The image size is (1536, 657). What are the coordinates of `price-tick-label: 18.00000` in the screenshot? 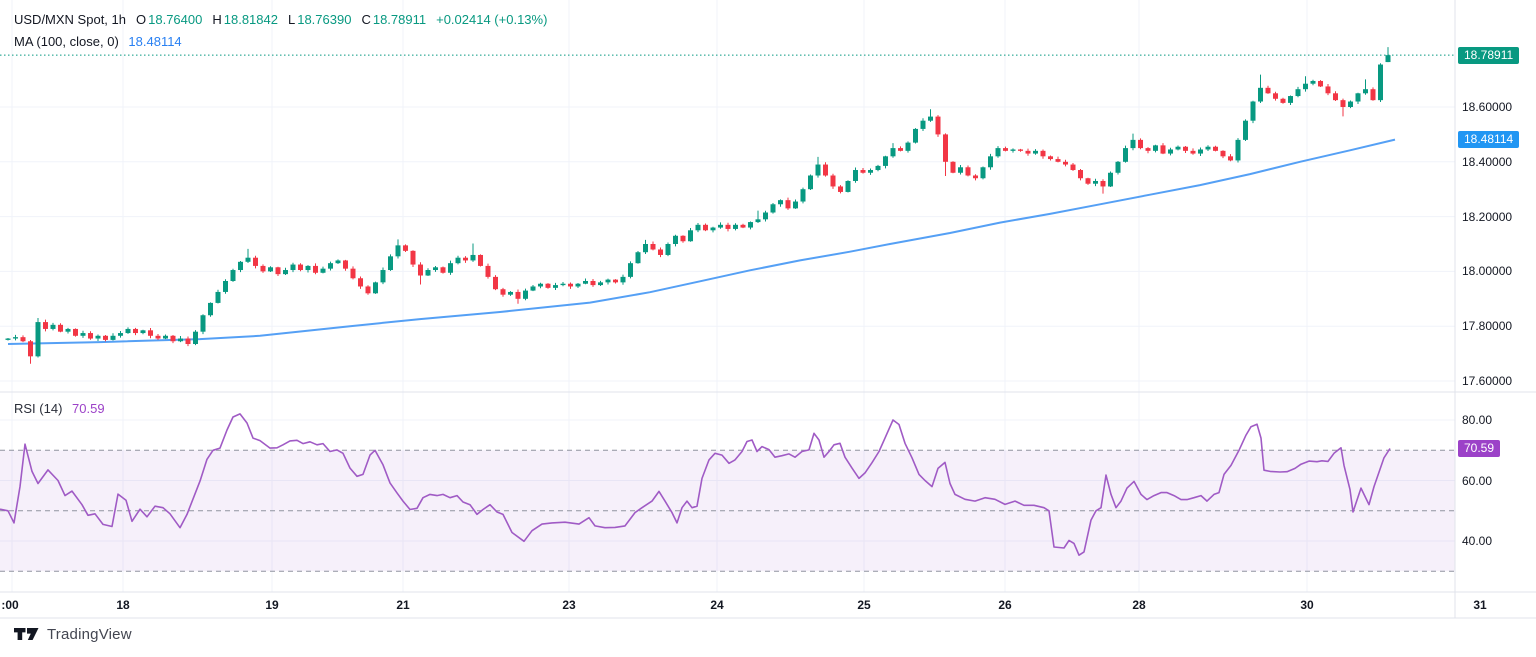 It's located at (1487, 271).